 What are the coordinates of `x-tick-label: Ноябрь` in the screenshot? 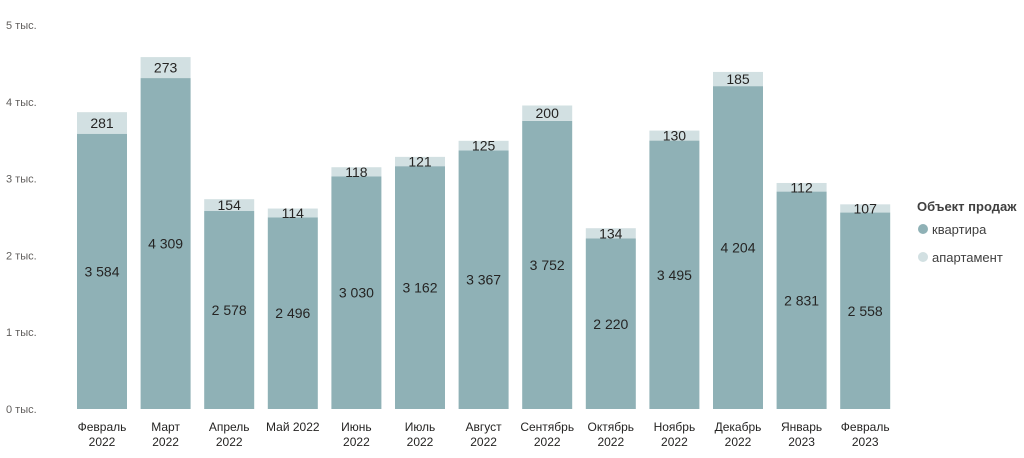 It's located at (675, 427).